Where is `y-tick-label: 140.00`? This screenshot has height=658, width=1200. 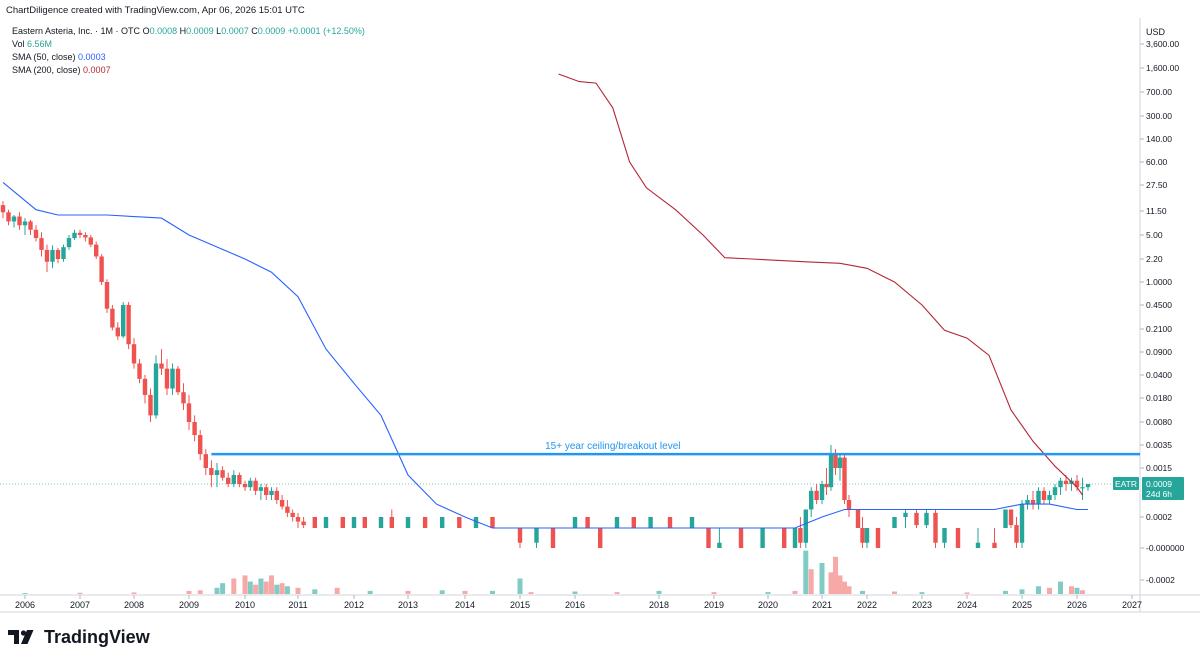
y-tick-label: 140.00 is located at coordinates (1159, 139).